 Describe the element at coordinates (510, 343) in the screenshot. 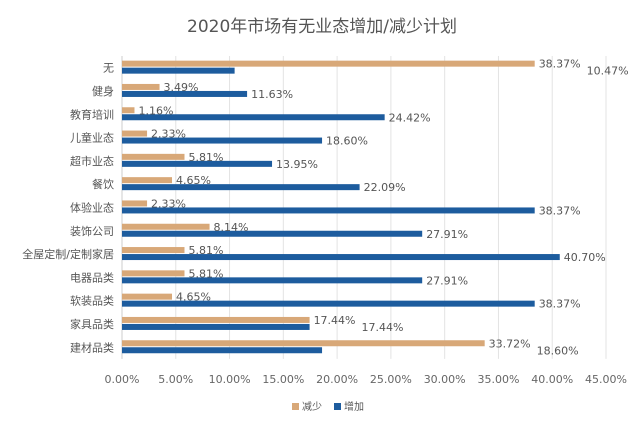

I see `data-label: 33.72%` at that location.